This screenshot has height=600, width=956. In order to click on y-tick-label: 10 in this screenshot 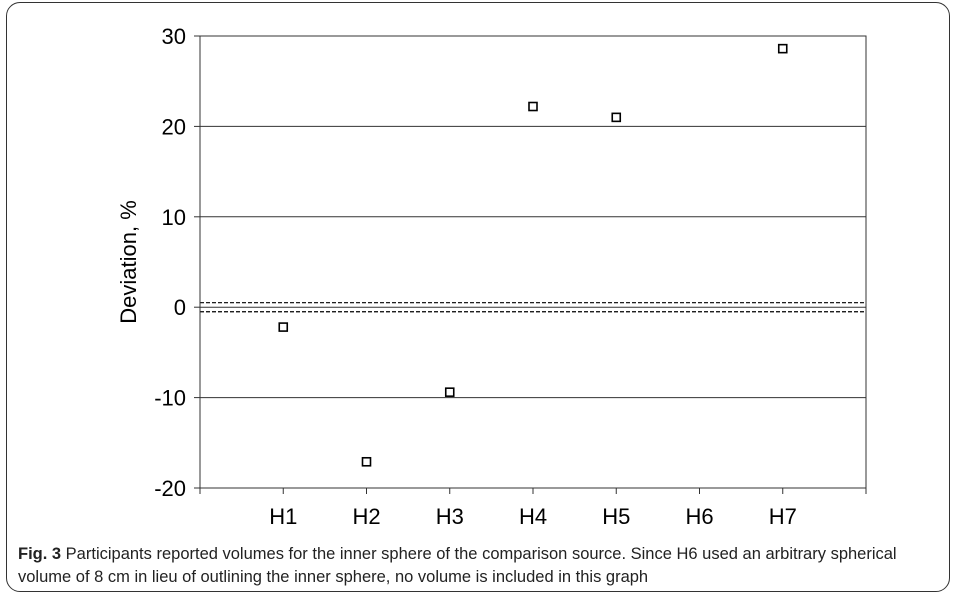, I will do `click(174, 217)`.